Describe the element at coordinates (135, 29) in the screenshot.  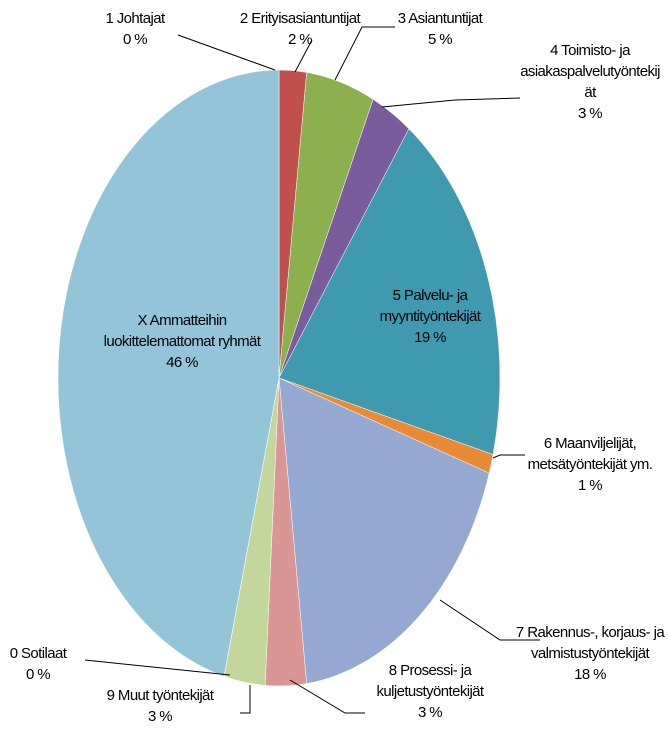
I see `slice-label: 1 Johtajat 0 %` at that location.